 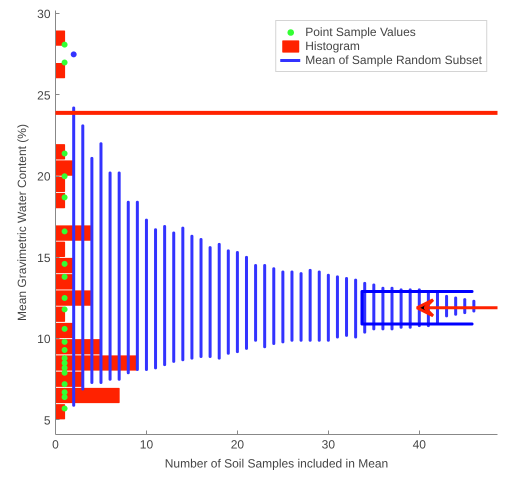 I want to click on legend-label: Point Sample Values, so click(x=360, y=32).